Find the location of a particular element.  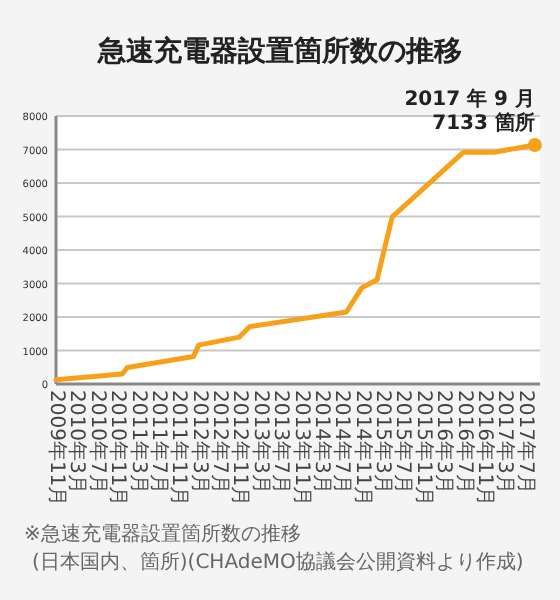

annotation: 2017 年 9 月 7133 箇所 is located at coordinates (469, 111).